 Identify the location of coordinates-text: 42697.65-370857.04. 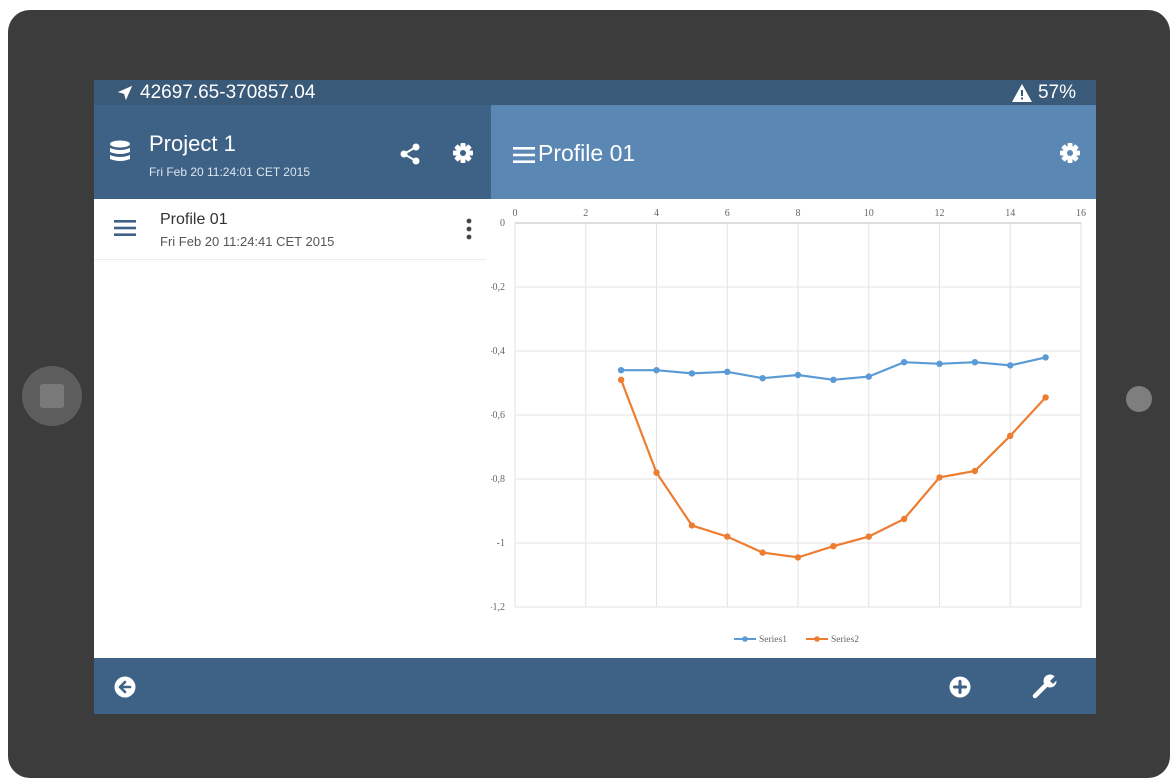
(228, 92).